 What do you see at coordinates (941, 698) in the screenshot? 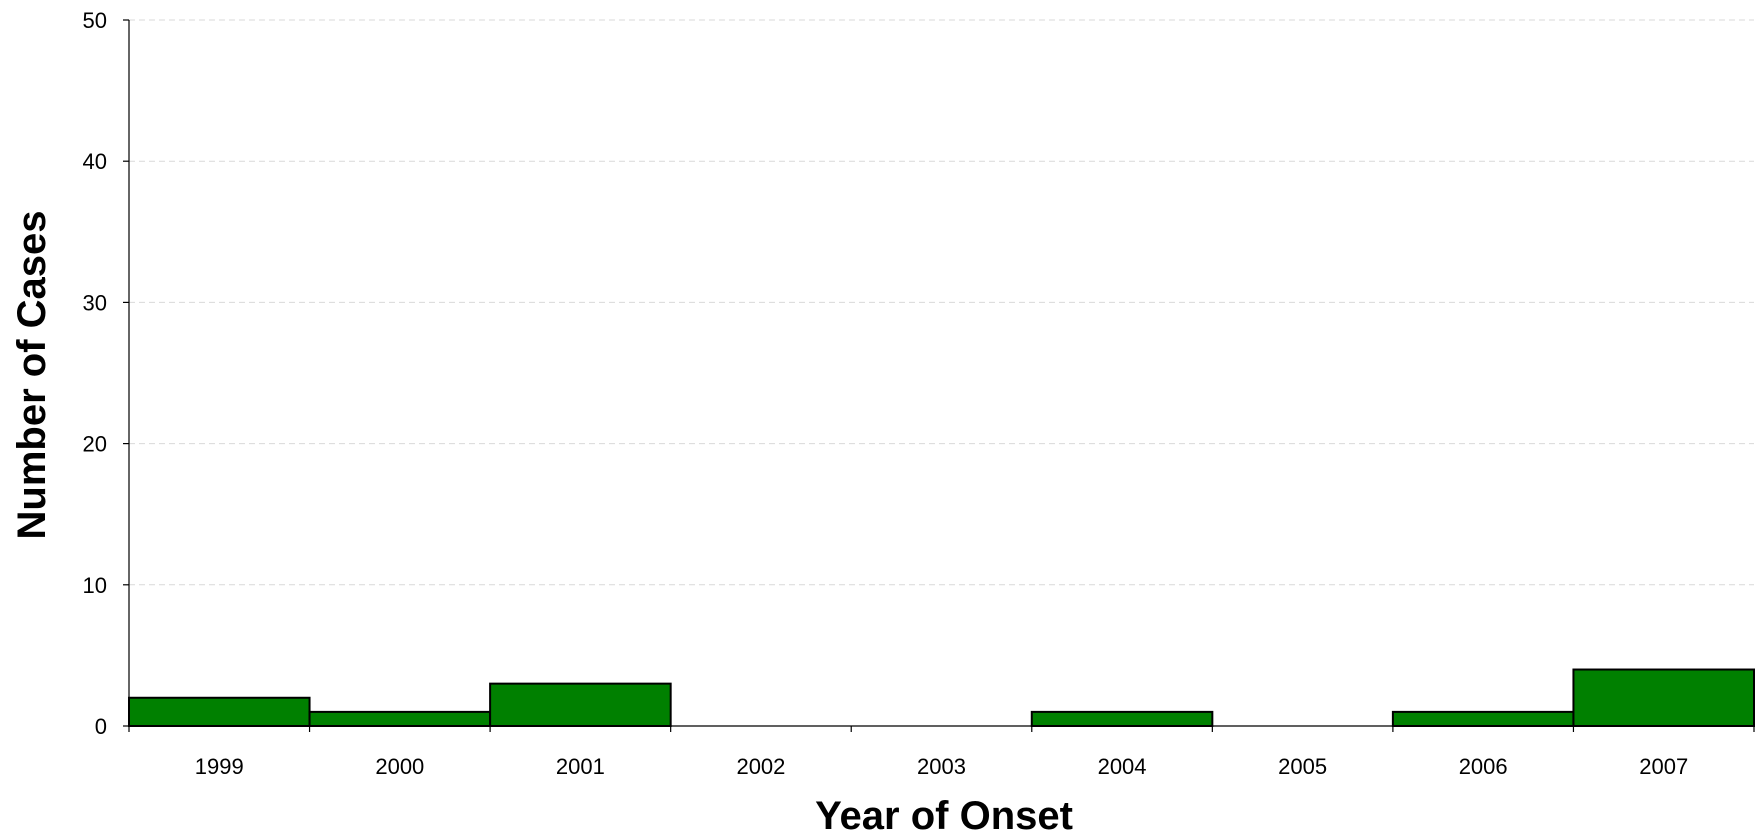
I see `bars` at bounding box center [941, 698].